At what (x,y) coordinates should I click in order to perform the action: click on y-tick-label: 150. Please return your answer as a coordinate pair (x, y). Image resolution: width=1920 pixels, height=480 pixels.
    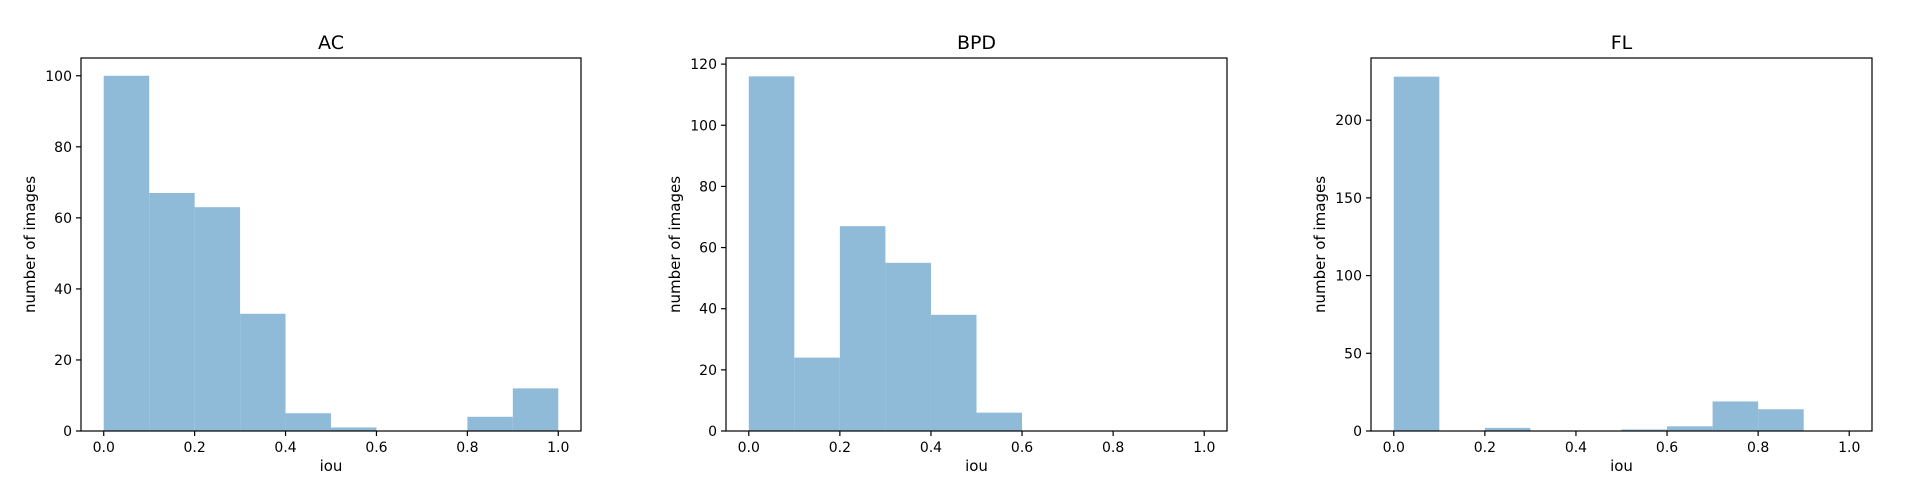
    Looking at the image, I should click on (1348, 199).